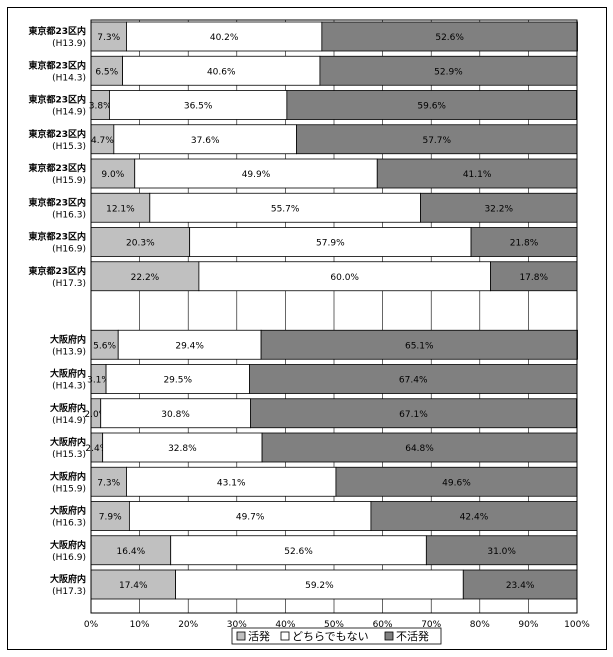 The height and width of the screenshot is (657, 613). I want to click on data-label: 37.6%, so click(205, 141).